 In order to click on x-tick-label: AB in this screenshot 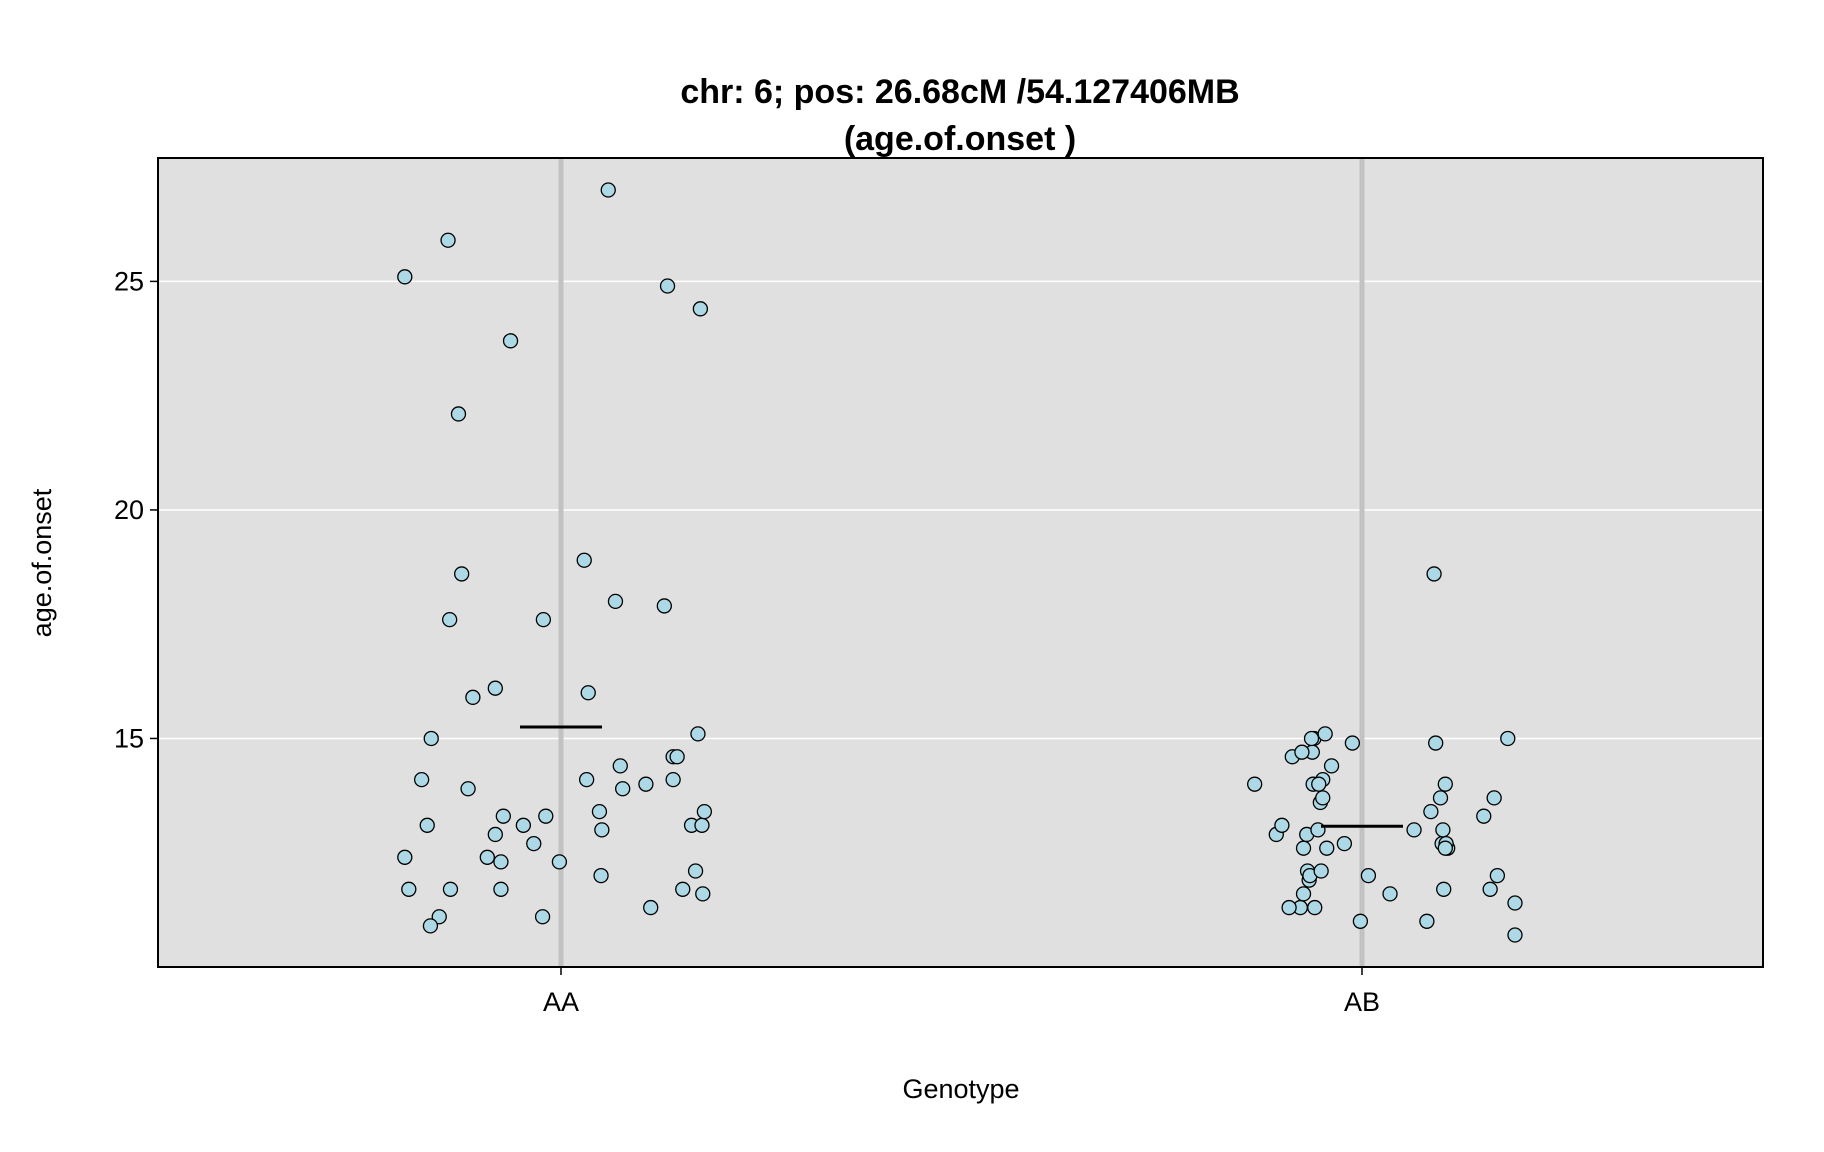, I will do `click(1362, 1002)`.